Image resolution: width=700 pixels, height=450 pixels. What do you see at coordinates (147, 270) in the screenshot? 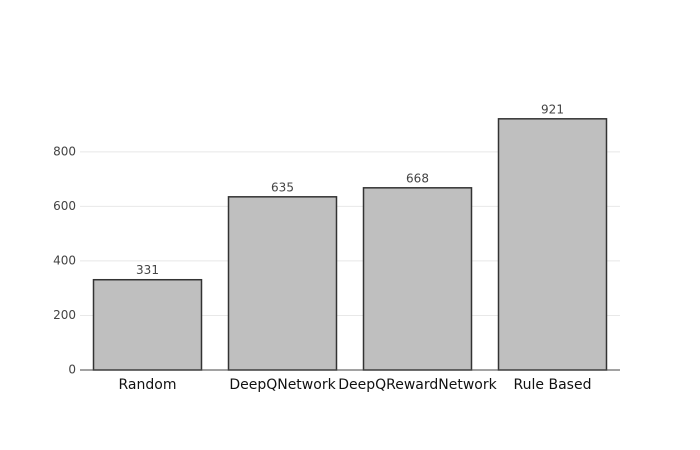
I see `value-label: 331` at bounding box center [147, 270].